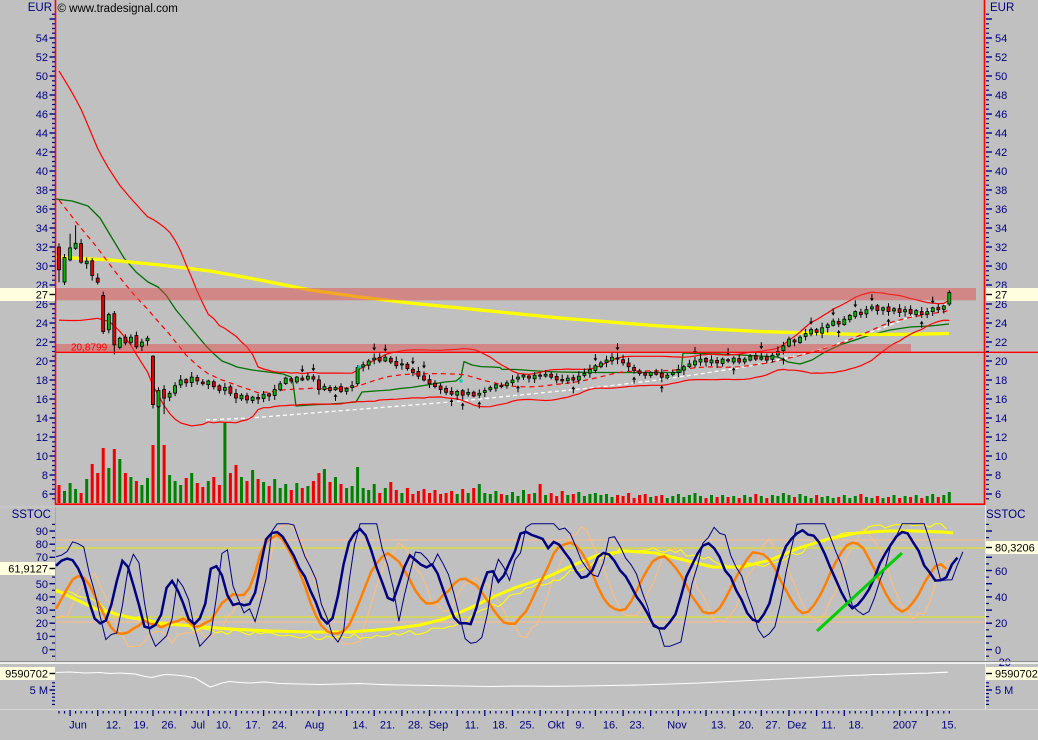 Image resolution: width=1038 pixels, height=740 pixels. Describe the element at coordinates (797, 726) in the screenshot. I see `svg-text: Dez` at that location.